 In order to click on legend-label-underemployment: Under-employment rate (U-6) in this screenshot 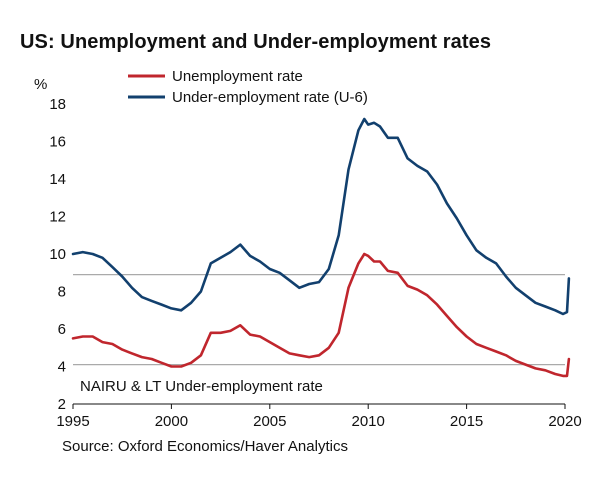, I will do `click(270, 97)`.